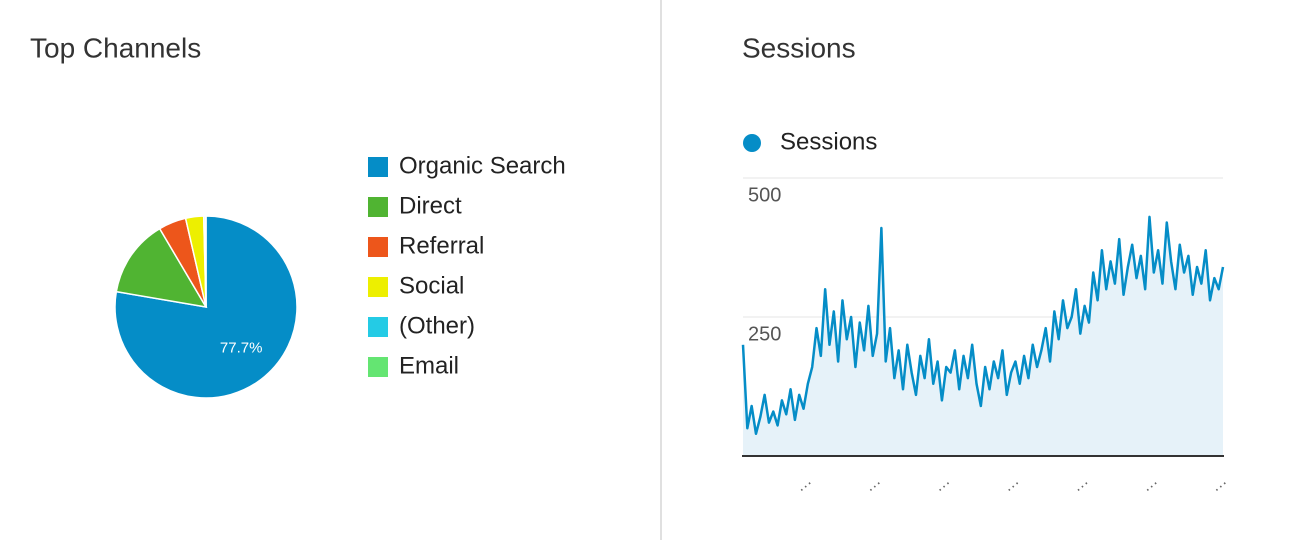  What do you see at coordinates (115, 47) in the screenshot?
I see `pie-title: Top Channels` at bounding box center [115, 47].